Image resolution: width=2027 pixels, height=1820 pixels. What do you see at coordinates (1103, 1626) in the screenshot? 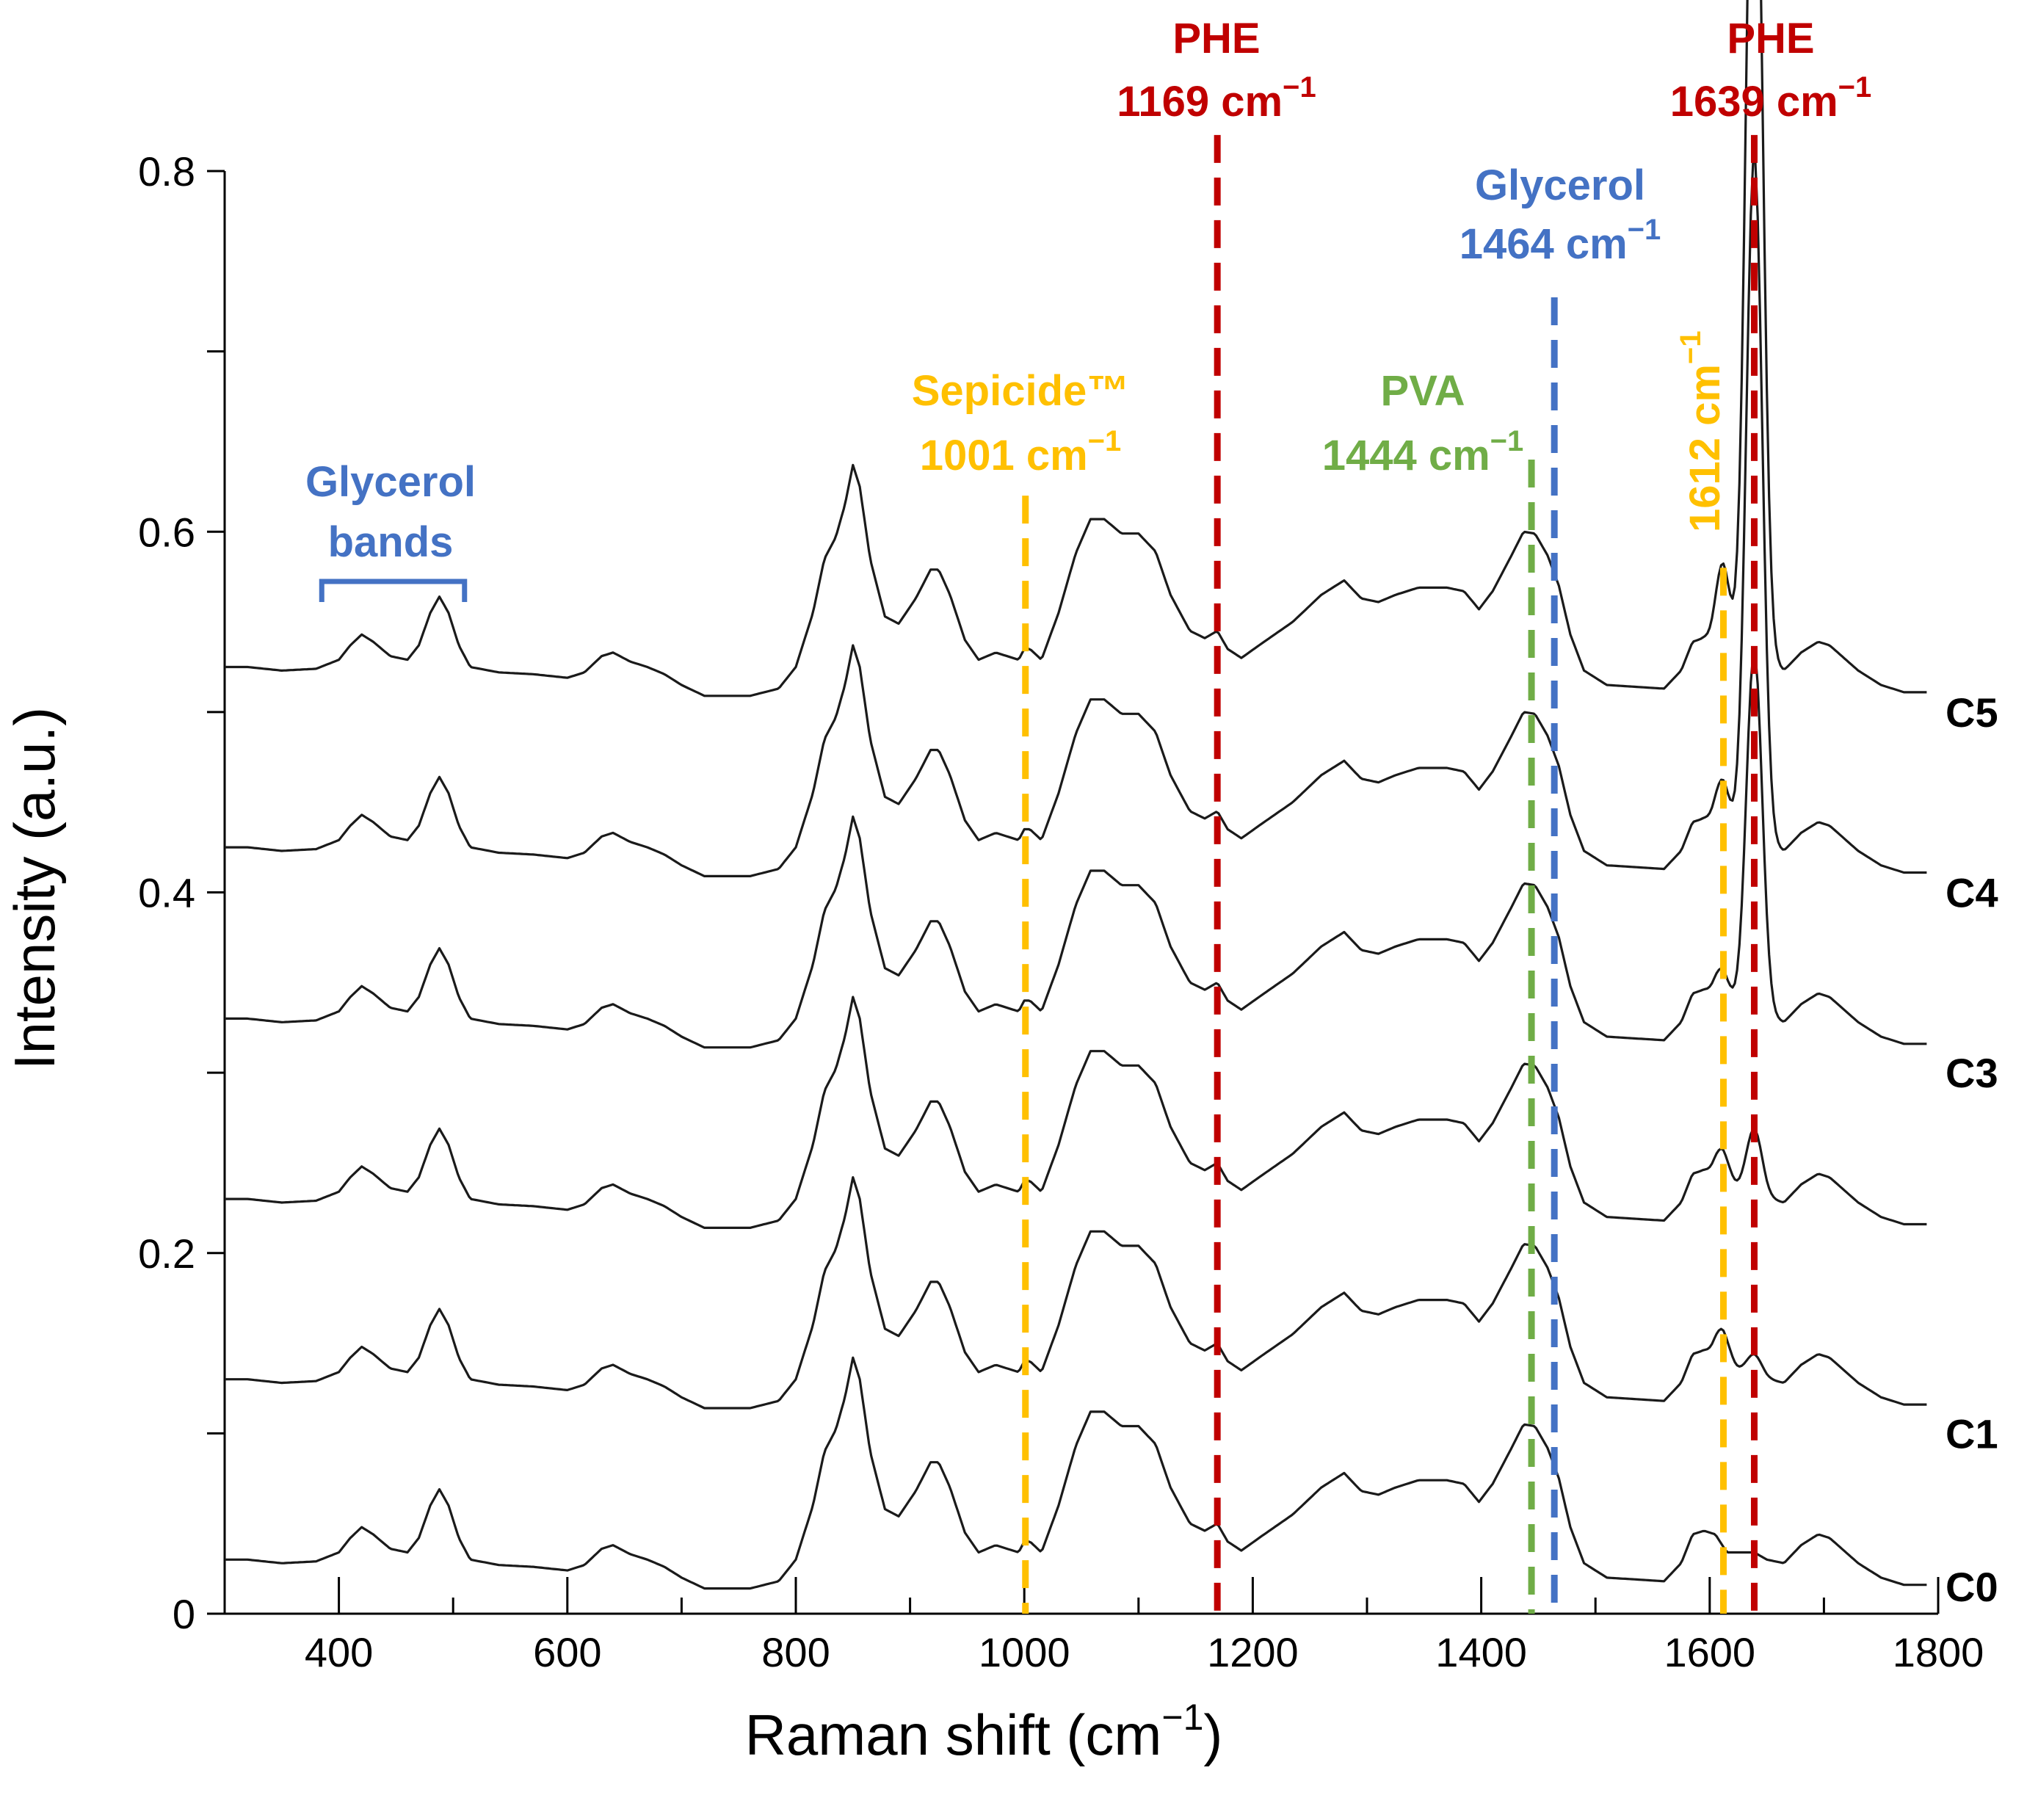
I see `x-axis-ticks: 400 600 800 1000 1200 1400 1600 1800` at bounding box center [1103, 1626].